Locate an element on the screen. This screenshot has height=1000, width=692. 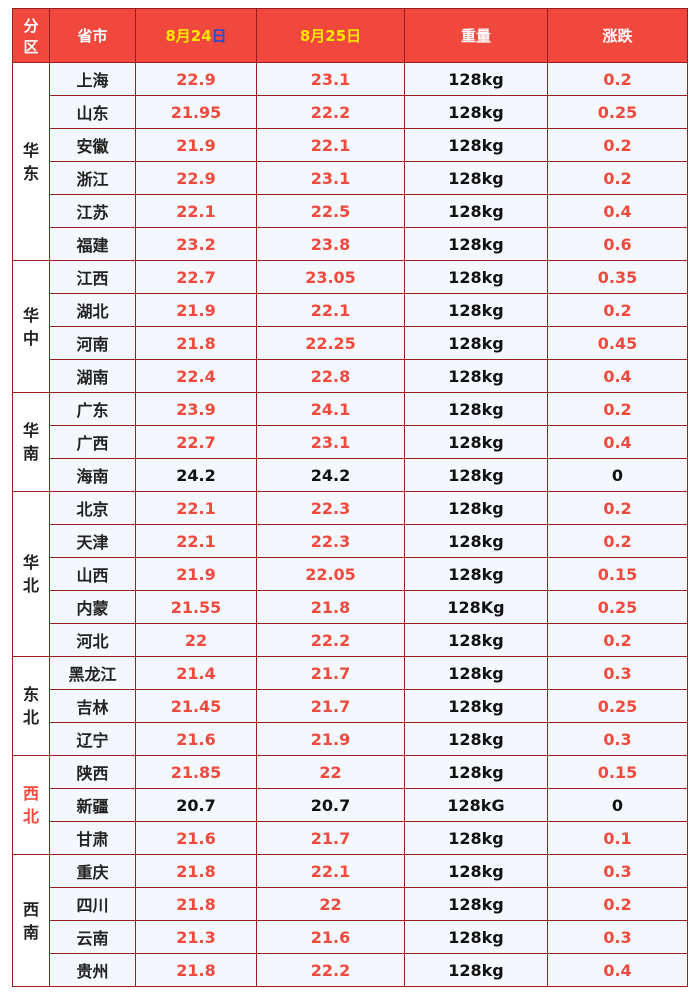
province-cell: 重庆 is located at coordinates (92, 871).